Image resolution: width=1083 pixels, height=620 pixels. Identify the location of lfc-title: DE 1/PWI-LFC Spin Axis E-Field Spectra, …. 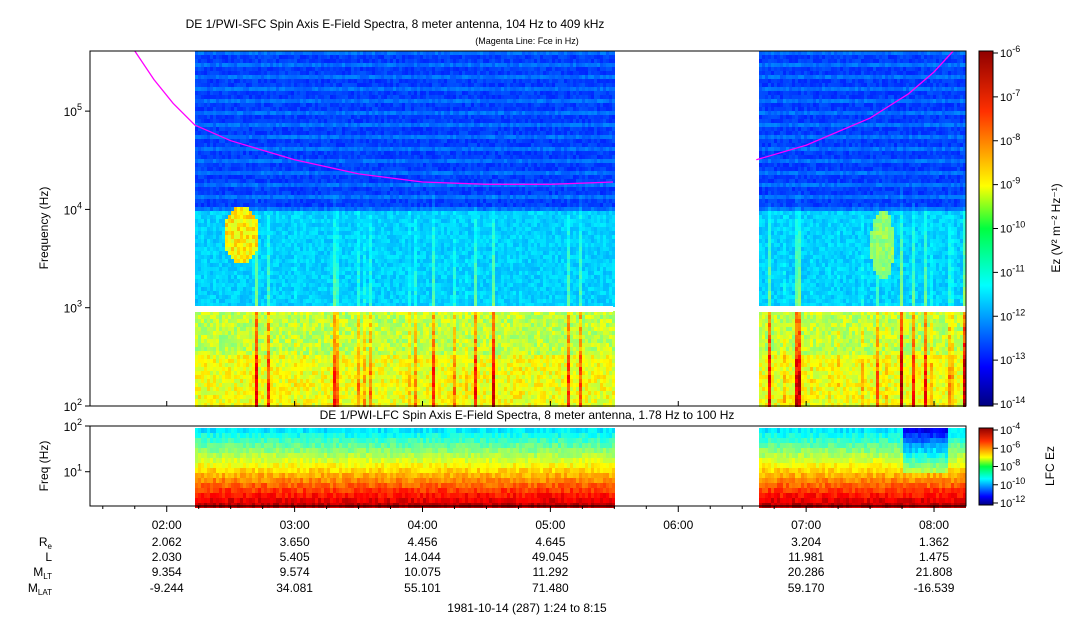
(527, 415).